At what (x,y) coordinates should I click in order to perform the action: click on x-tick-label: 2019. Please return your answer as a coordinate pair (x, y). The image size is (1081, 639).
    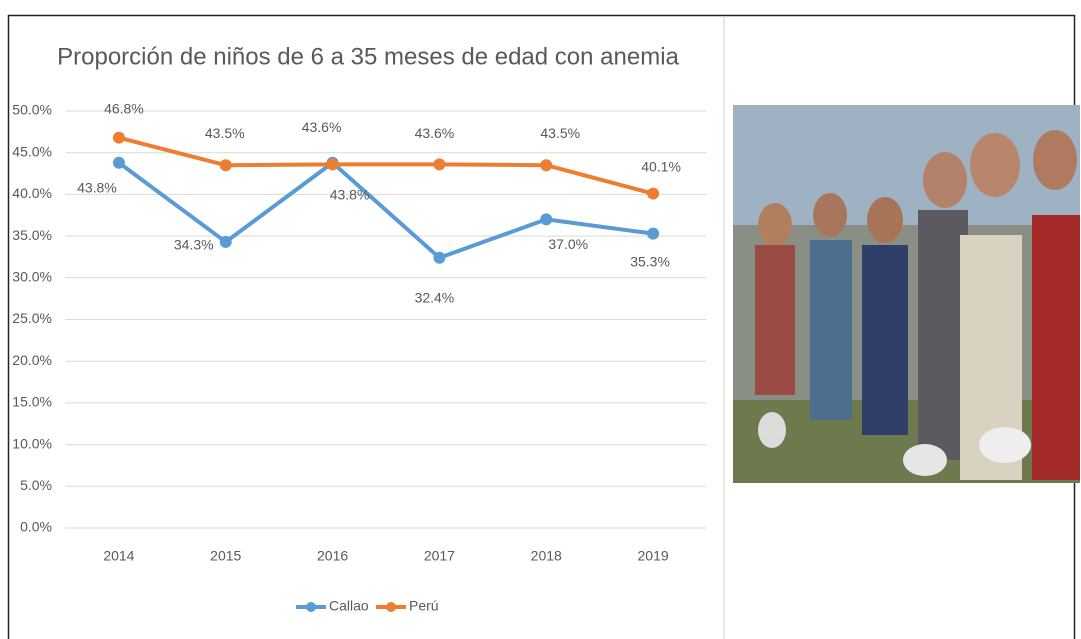
    Looking at the image, I should click on (653, 556).